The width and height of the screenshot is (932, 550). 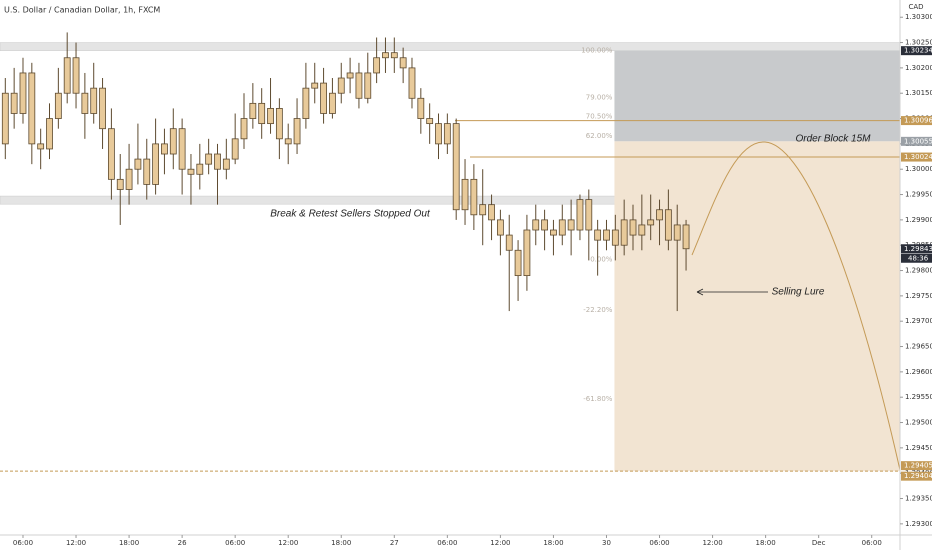 What do you see at coordinates (918, 347) in the screenshot?
I see `y-tick-label: 1.29650` at bounding box center [918, 347].